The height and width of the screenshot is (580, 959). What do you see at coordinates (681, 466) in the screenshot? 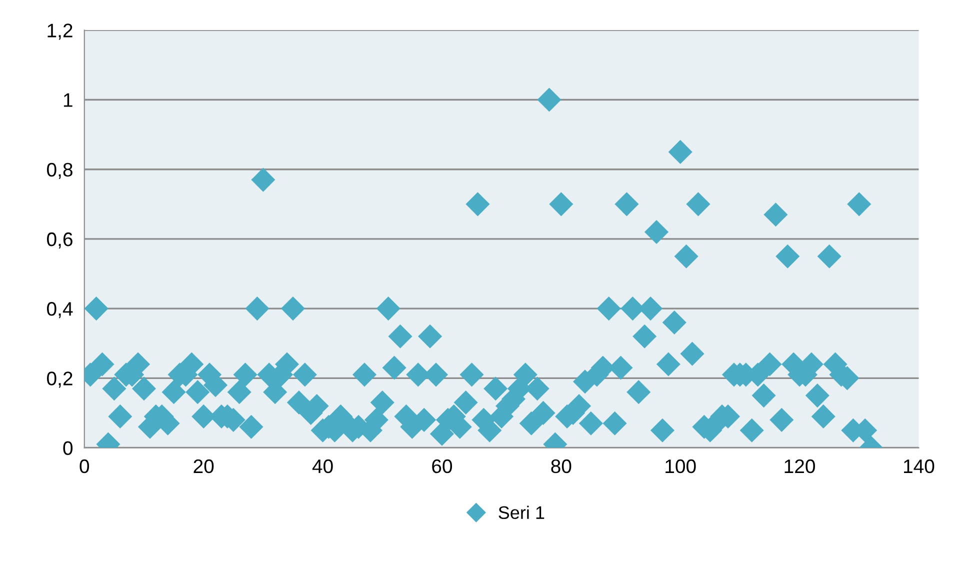
I see `x-tick-label: 100` at bounding box center [681, 466].